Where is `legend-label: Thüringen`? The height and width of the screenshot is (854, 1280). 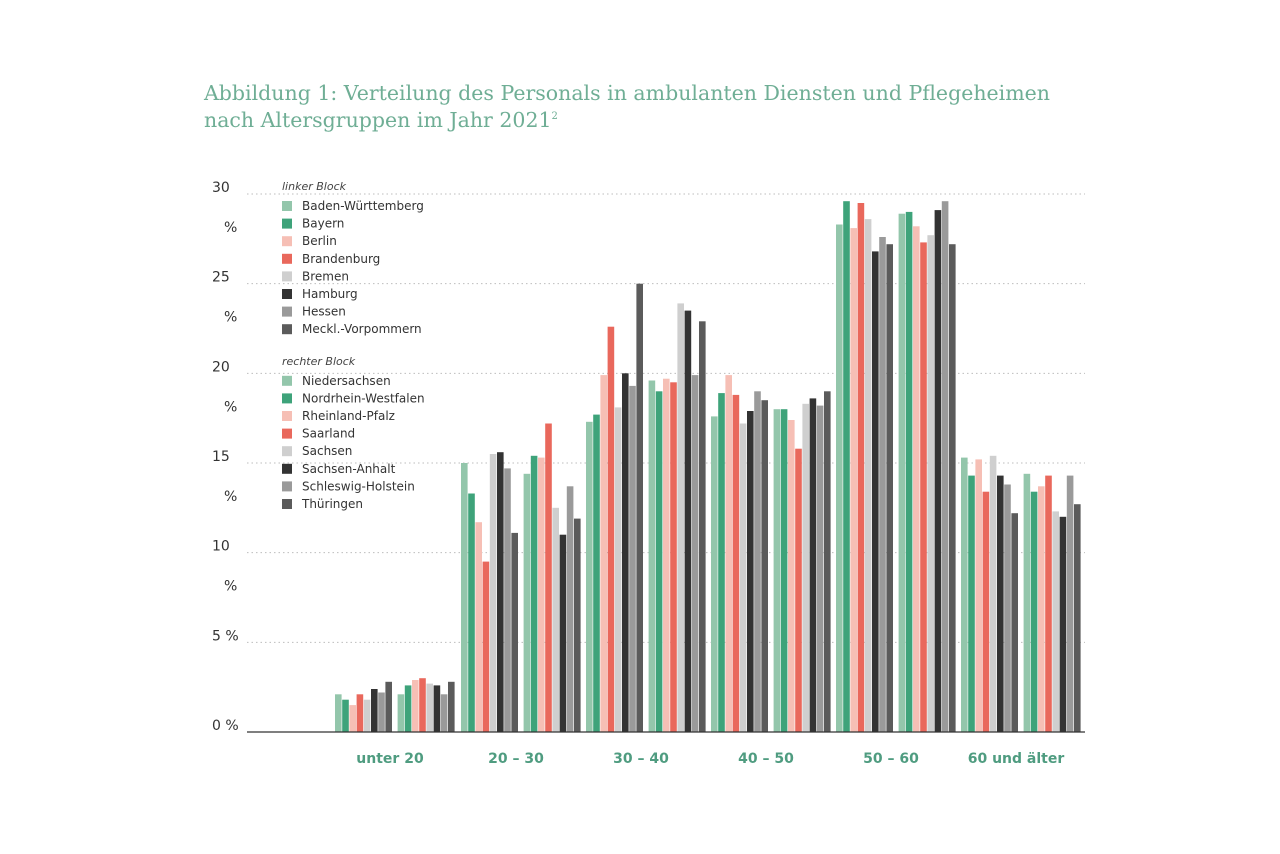 legend-label: Thüringen is located at coordinates (332, 504).